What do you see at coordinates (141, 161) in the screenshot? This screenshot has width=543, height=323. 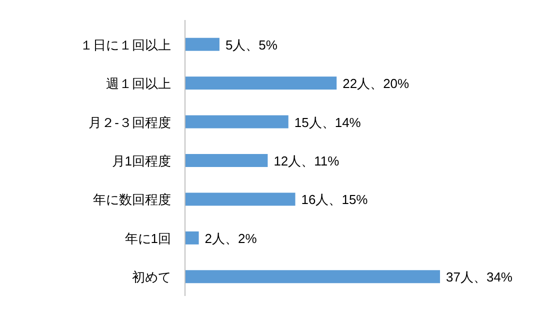 I see `y-tick-label: 月1回程度` at bounding box center [141, 161].